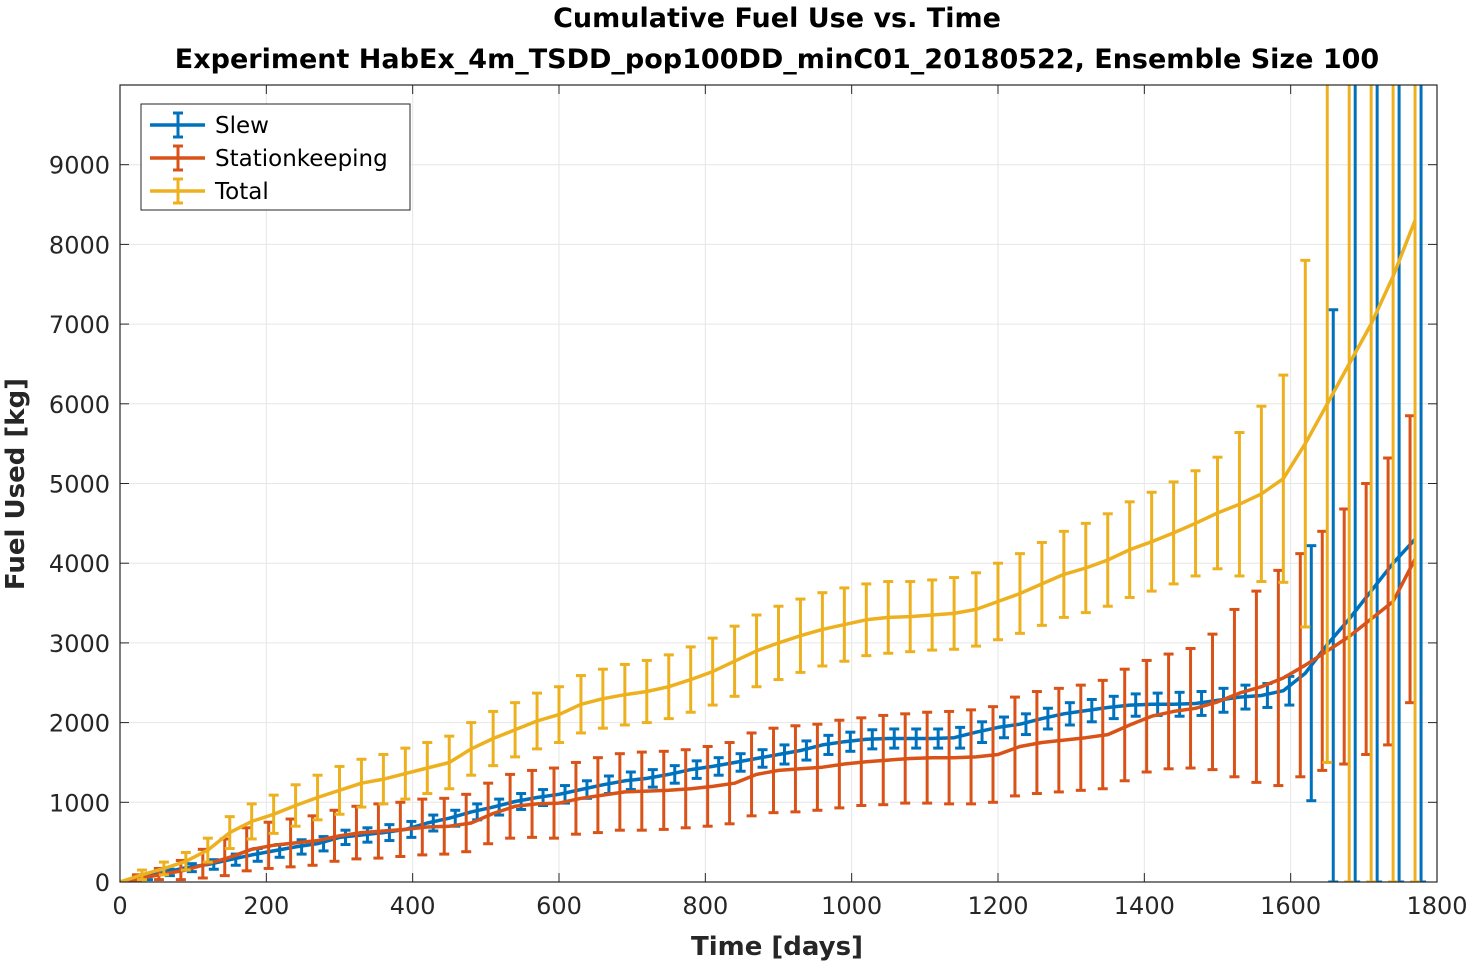 Image resolution: width=1482 pixels, height=965 pixels. Describe the element at coordinates (79, 564) in the screenshot. I see `y-tick-label: 4000` at that location.